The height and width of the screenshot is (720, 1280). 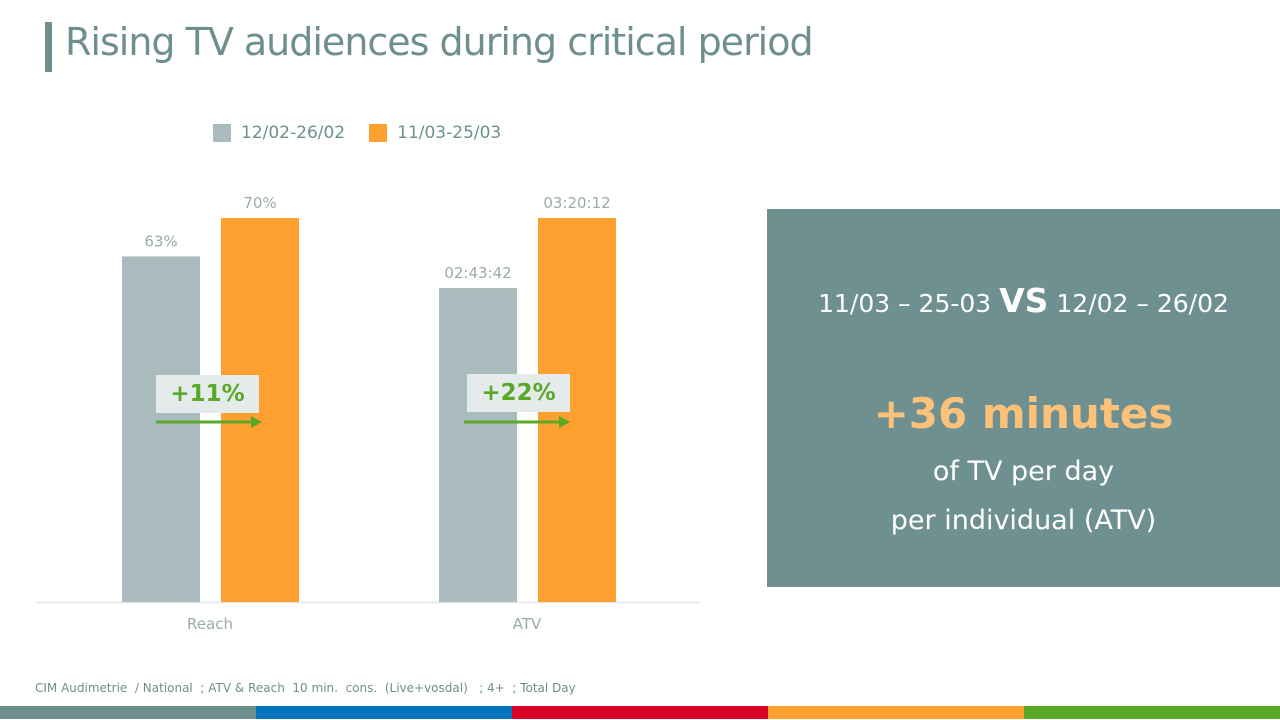 What do you see at coordinates (48, 47) in the screenshot?
I see `title-accent-bar` at bounding box center [48, 47].